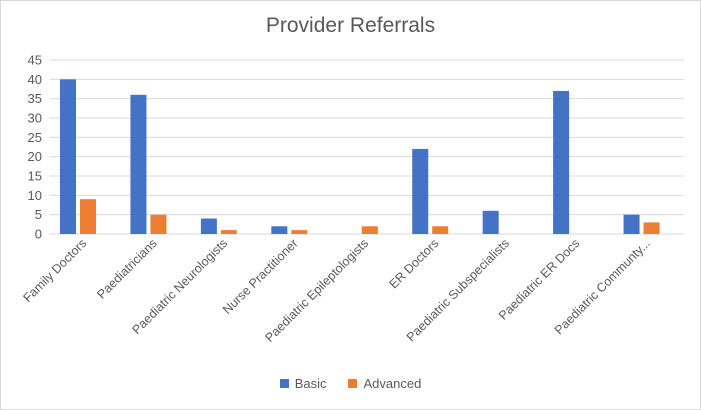 The image size is (701, 410). What do you see at coordinates (55, 270) in the screenshot?
I see `x-tick-label: Family Doctors` at bounding box center [55, 270].